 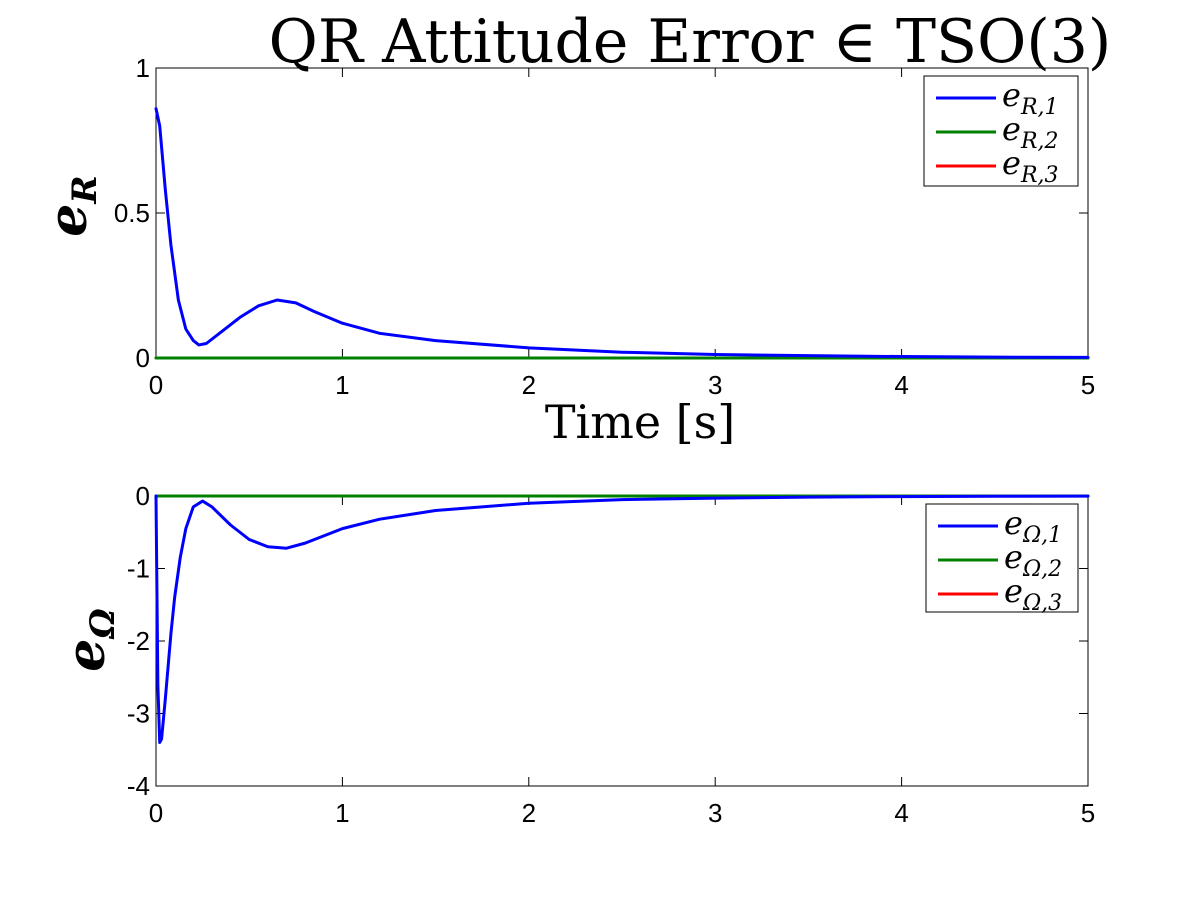 What do you see at coordinates (1042, 603) in the screenshot?
I see `bottom-legend-entry-sub: Ω,3` at bounding box center [1042, 603].